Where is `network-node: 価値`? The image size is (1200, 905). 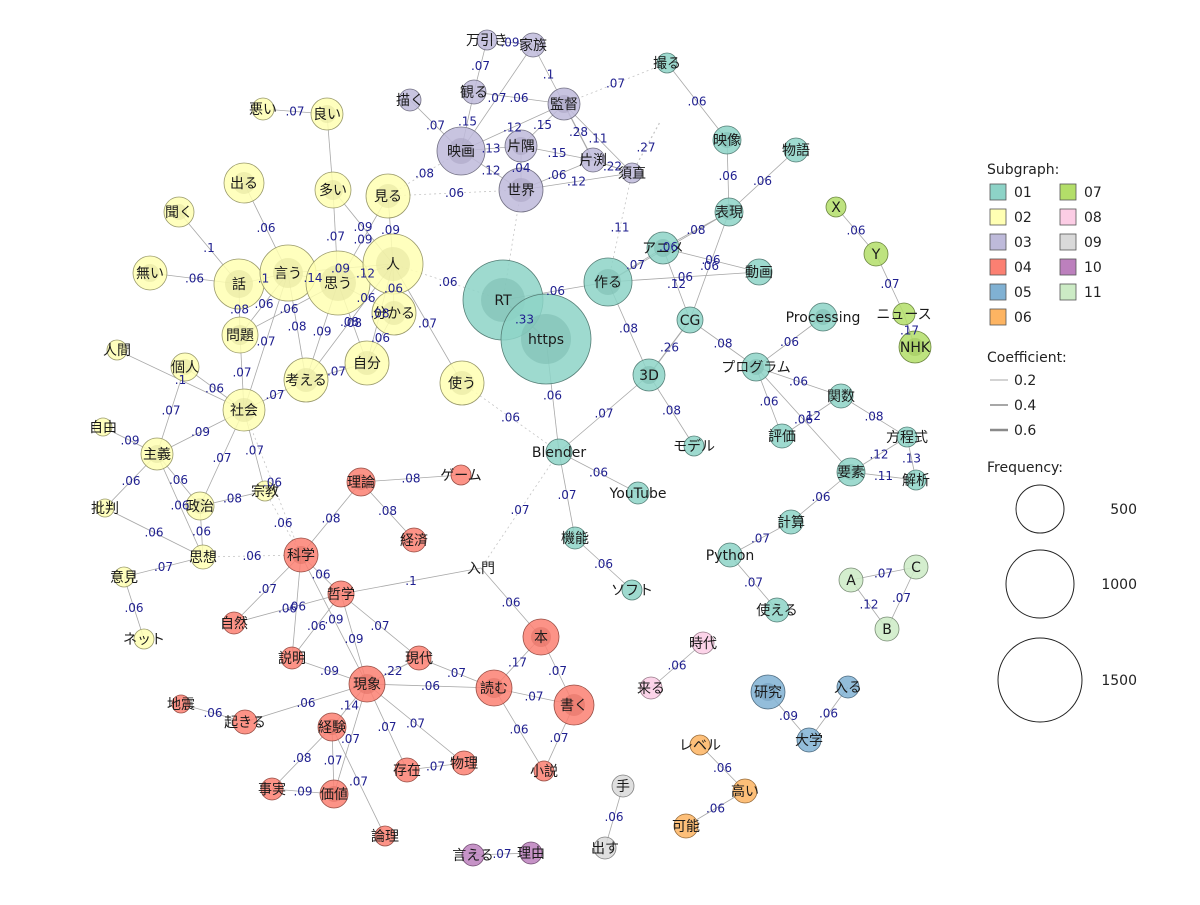 network-node: 価値 is located at coordinates (334, 794).